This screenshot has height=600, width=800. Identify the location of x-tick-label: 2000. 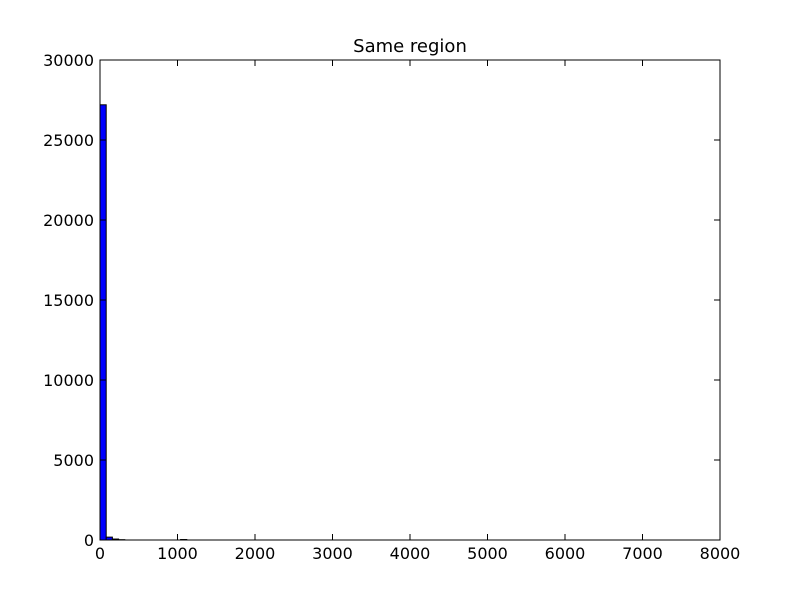
(255, 553).